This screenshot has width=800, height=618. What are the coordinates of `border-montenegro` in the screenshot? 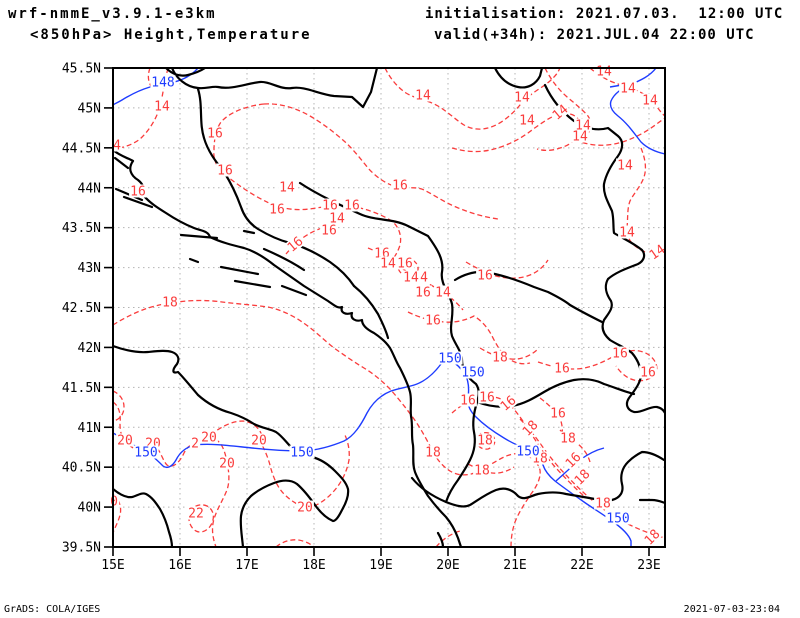 It's located at (371, 312).